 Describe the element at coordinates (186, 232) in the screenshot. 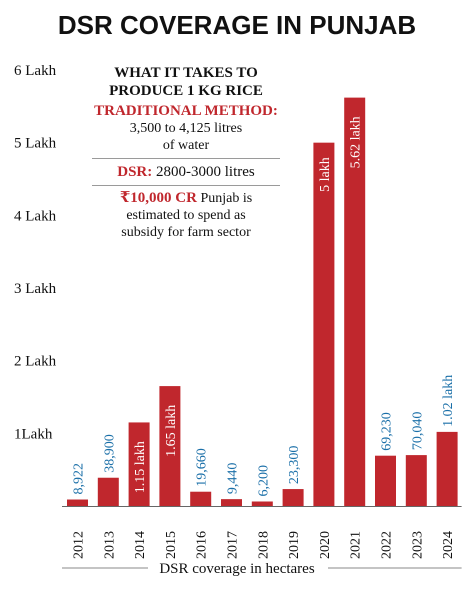

I see `subsidy-line3: subsidy for farm sector` at that location.